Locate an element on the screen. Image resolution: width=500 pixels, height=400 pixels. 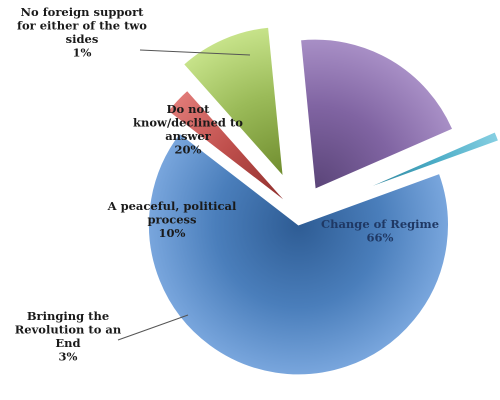
pie-slice-bringing-the-revolution-to-an-end is located at coordinates (227, 146).